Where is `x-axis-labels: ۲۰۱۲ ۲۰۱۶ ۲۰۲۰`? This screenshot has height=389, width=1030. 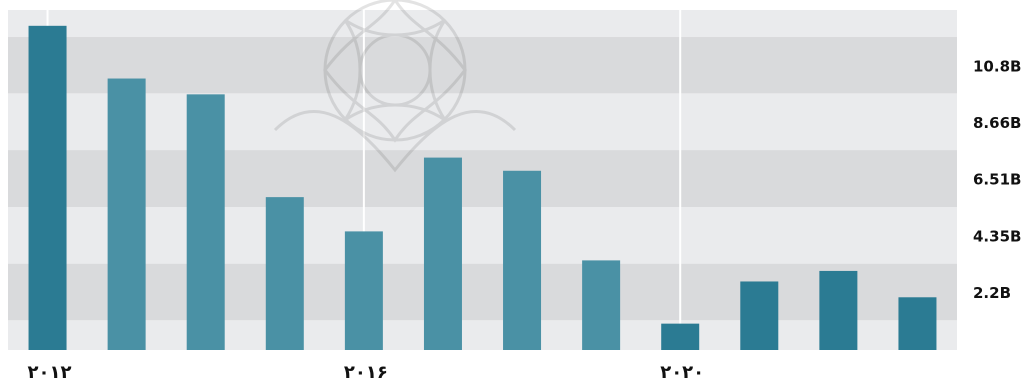
x-axis-labels: ۲۰۱۲ ۲۰۱۶ ۲۰۲۰ is located at coordinates (366, 372).